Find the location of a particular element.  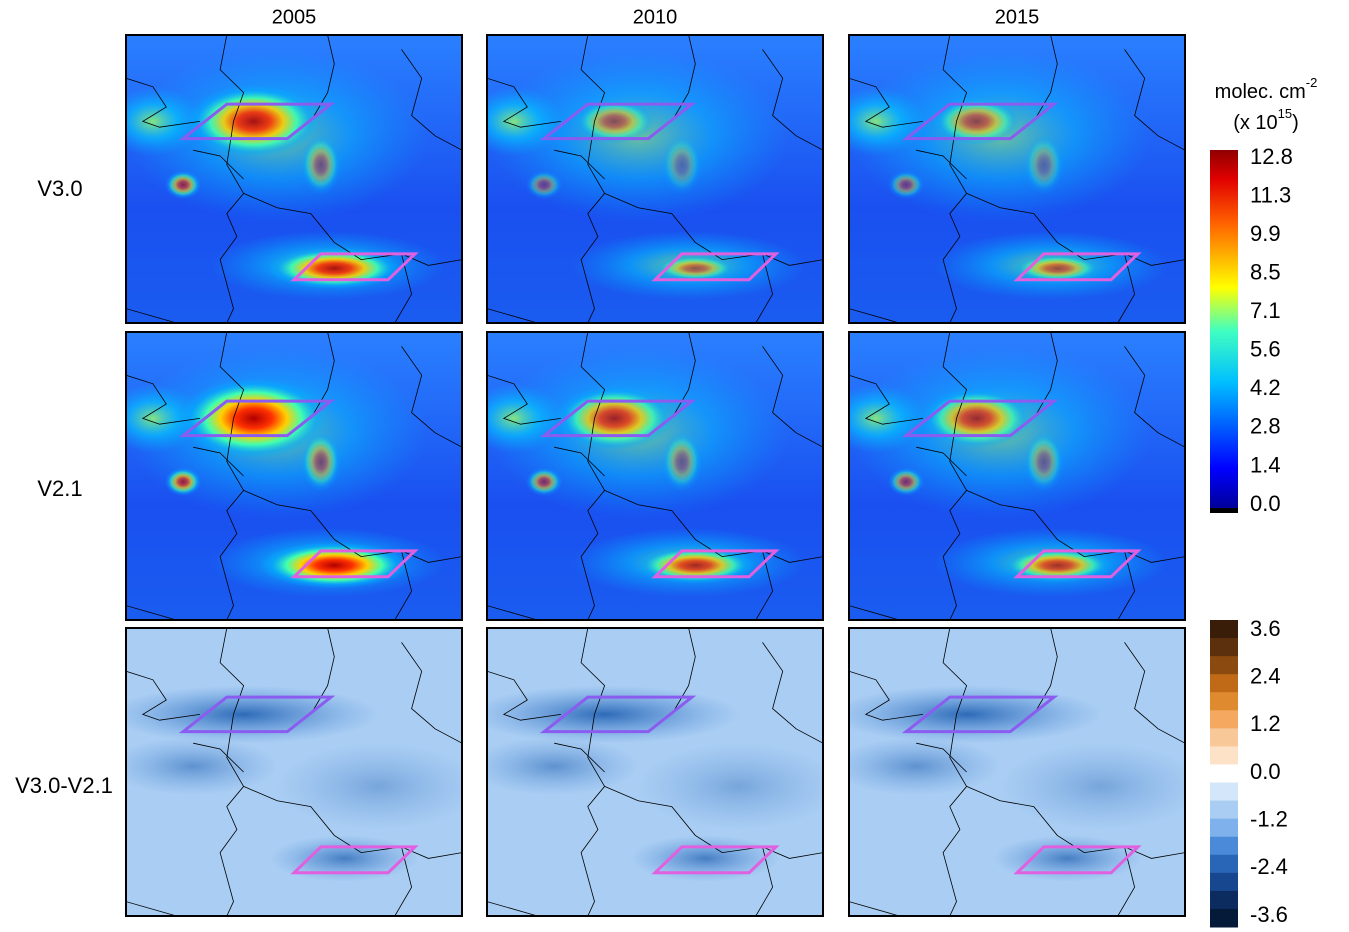

unit: molec. cm is located at coordinates (1260, 92).